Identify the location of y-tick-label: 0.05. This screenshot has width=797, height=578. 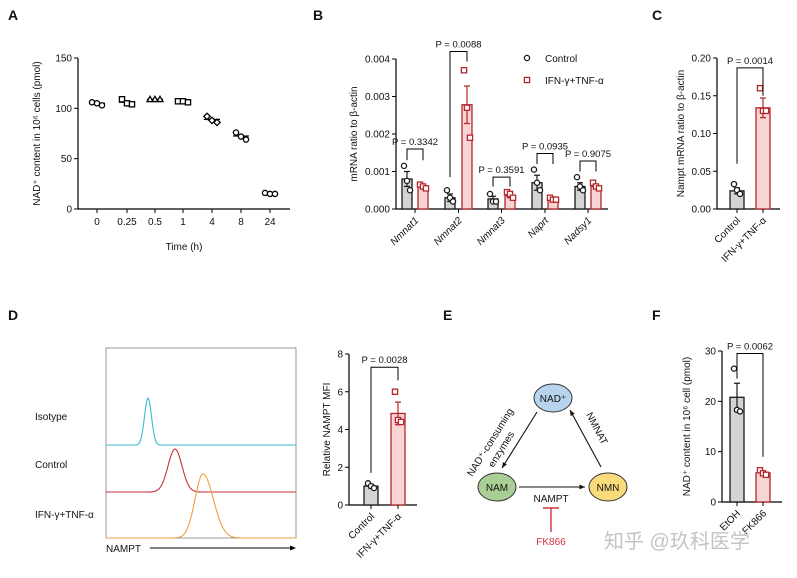
(702, 172).